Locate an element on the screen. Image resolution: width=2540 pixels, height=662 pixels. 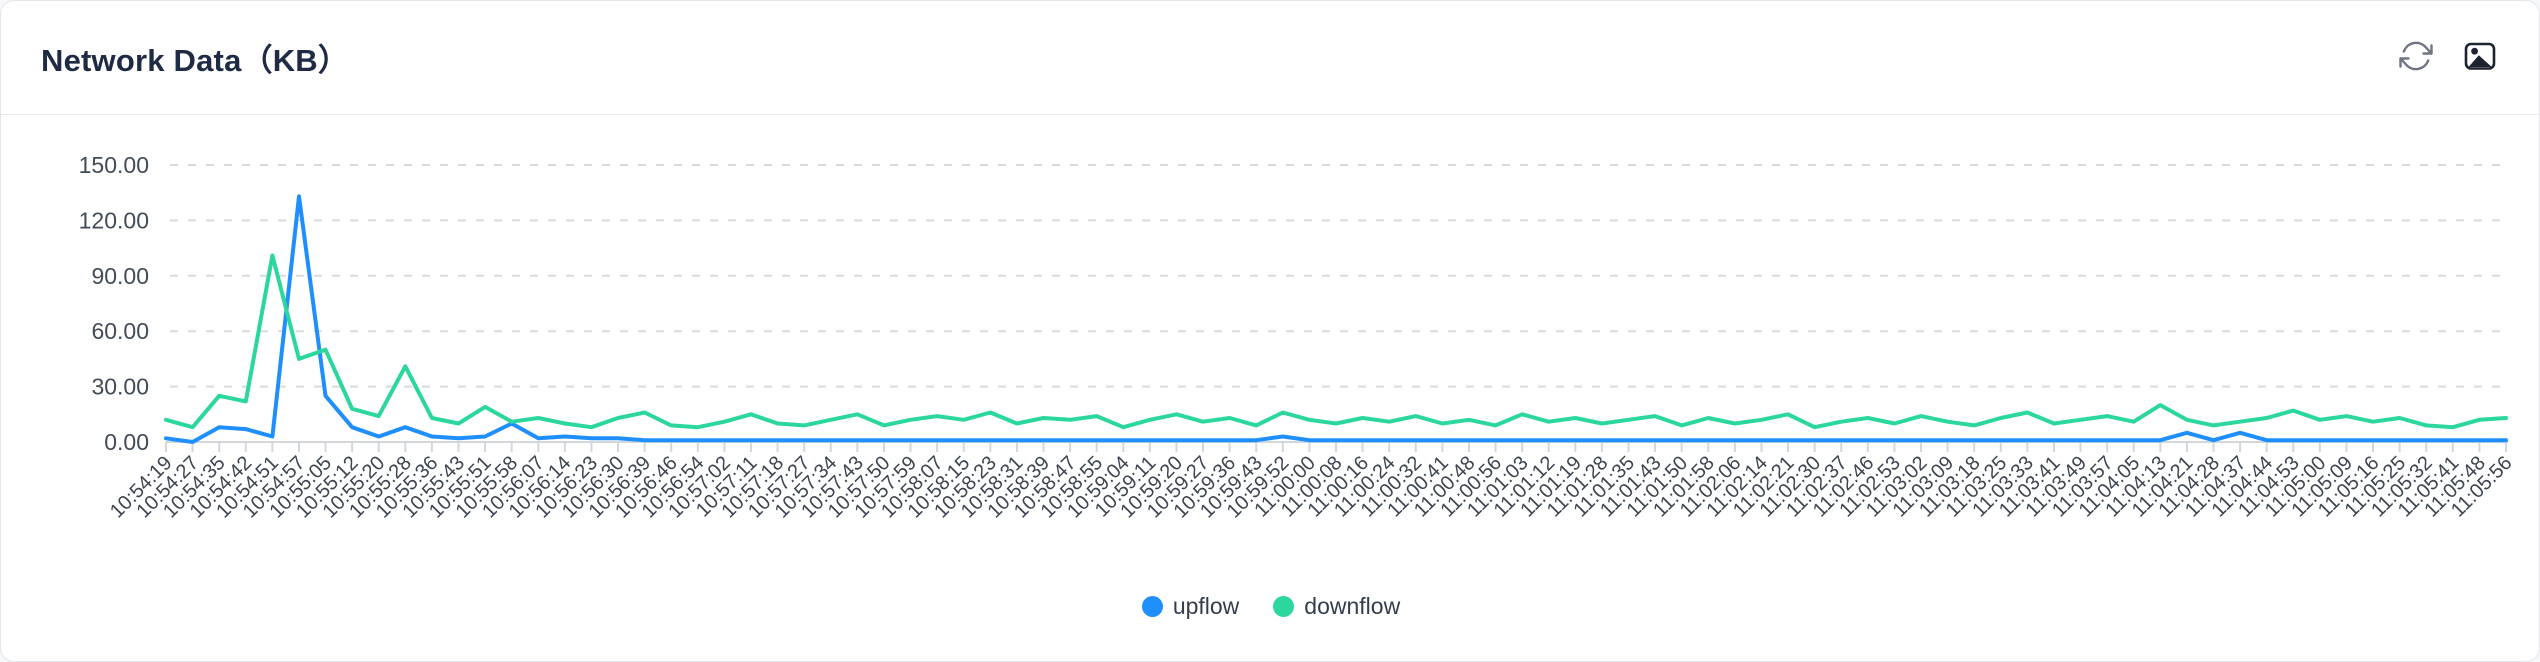
image-icon is located at coordinates (2480, 57).